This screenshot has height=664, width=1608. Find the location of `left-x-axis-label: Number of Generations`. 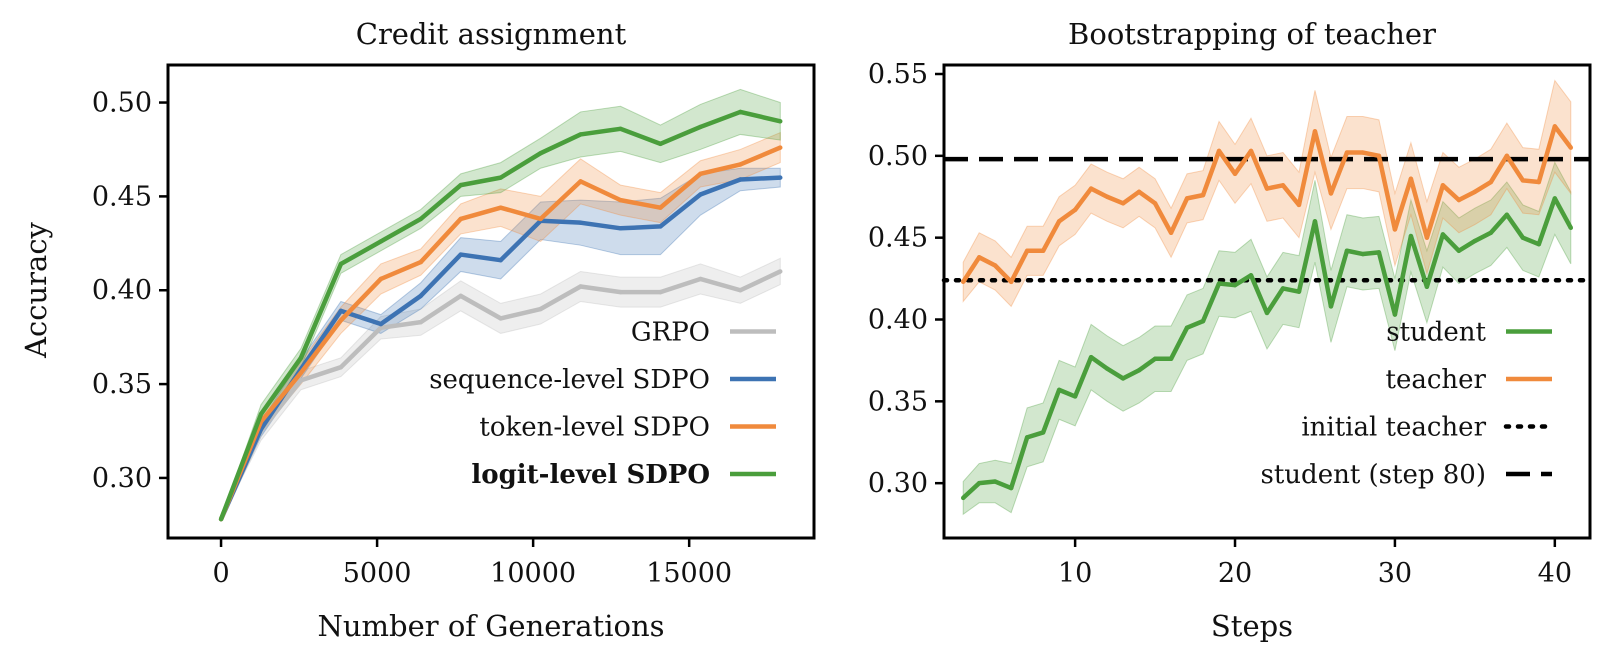

left-x-axis-label: Number of Generations is located at coordinates (490, 626).